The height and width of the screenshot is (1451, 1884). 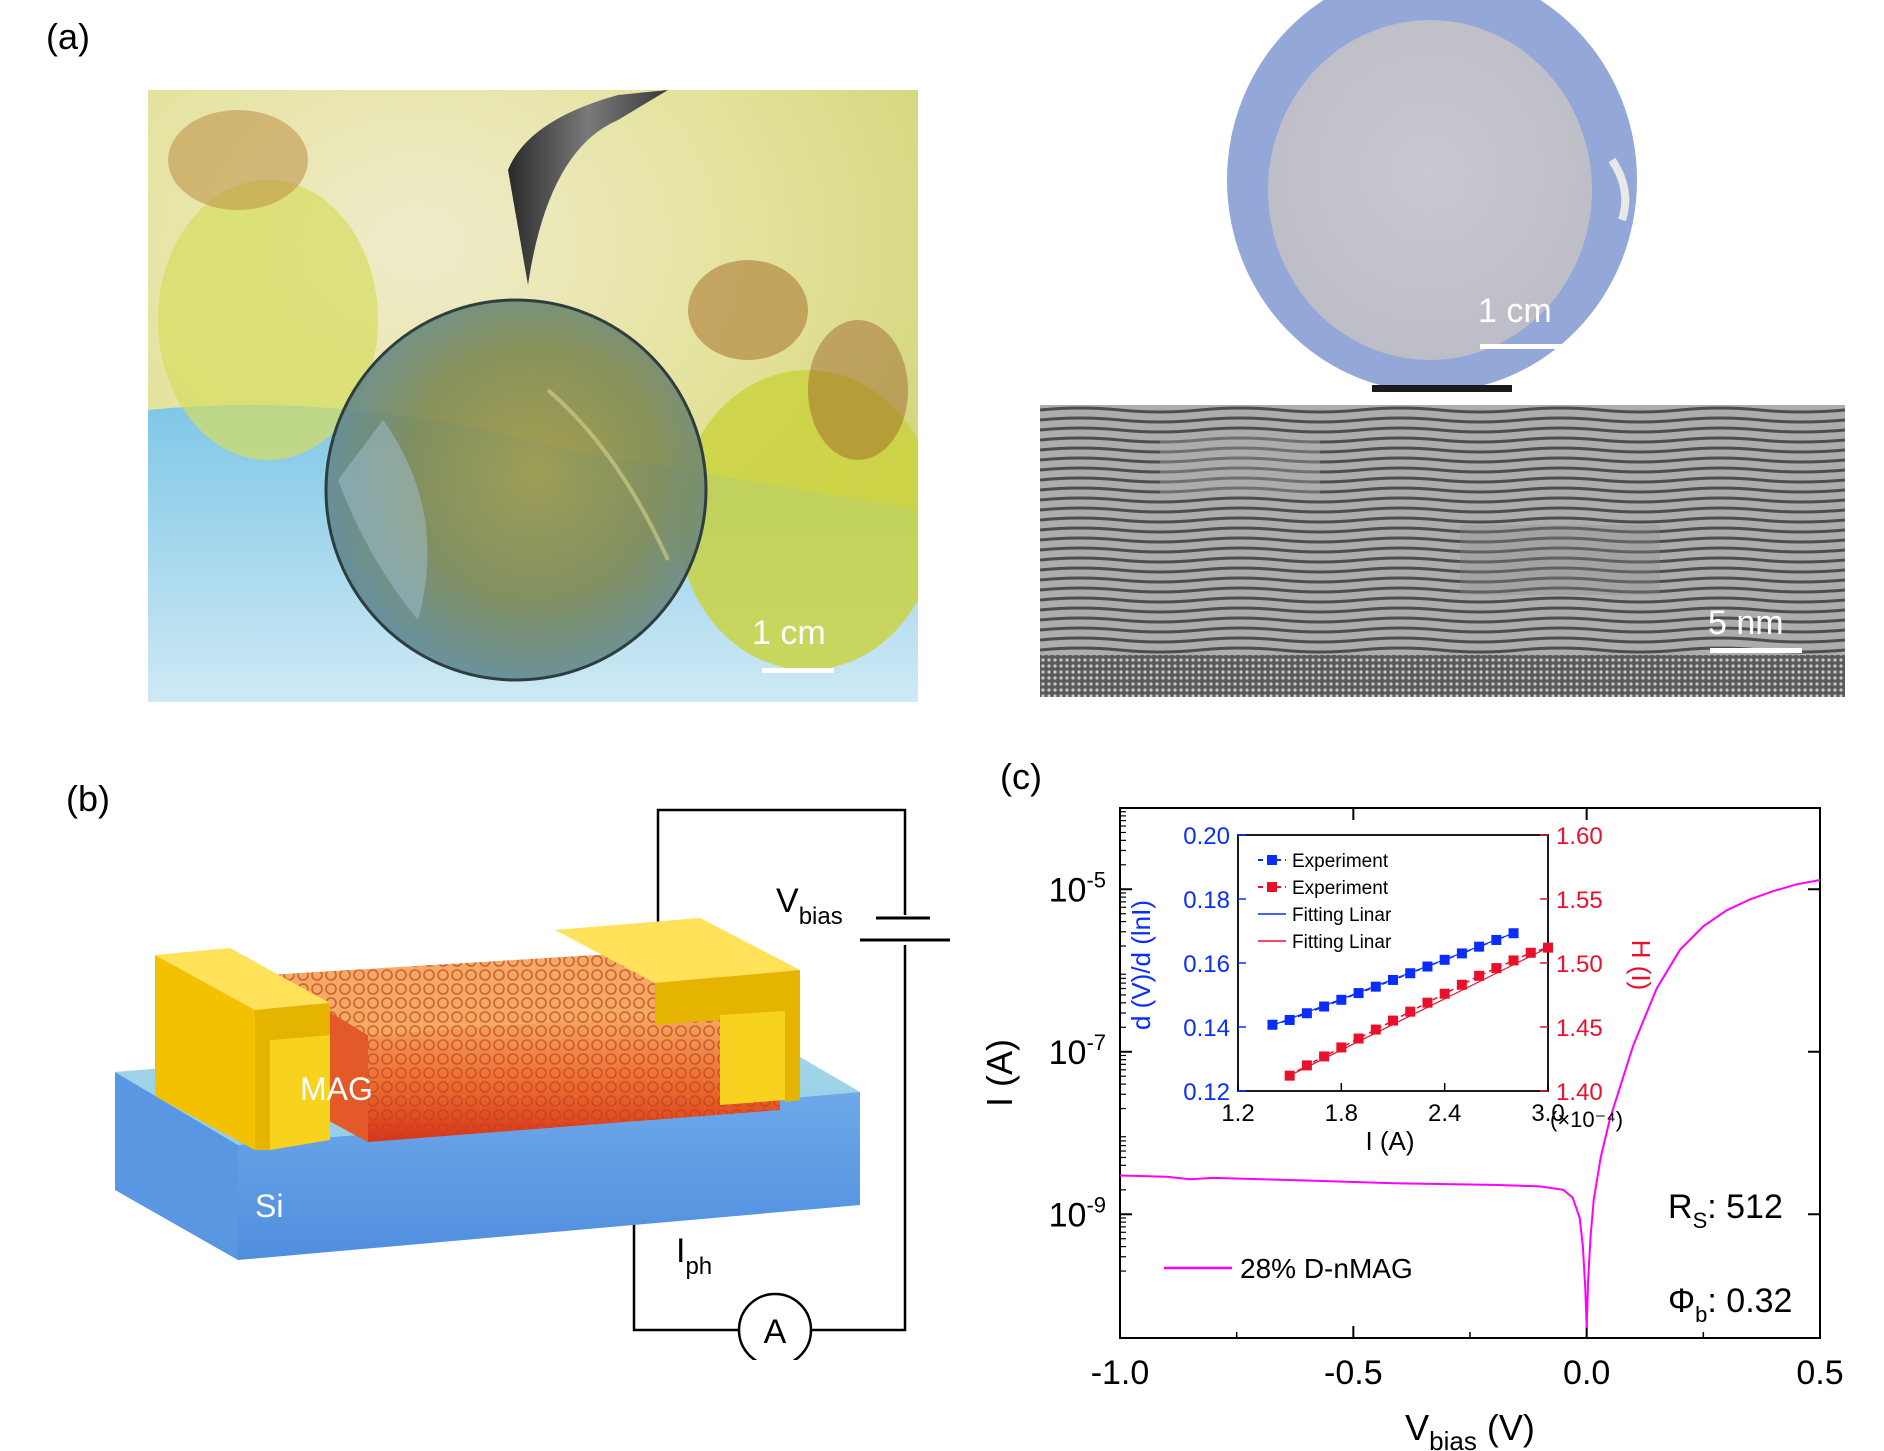 I want to click on wafer-photo, so click(x=1432, y=196).